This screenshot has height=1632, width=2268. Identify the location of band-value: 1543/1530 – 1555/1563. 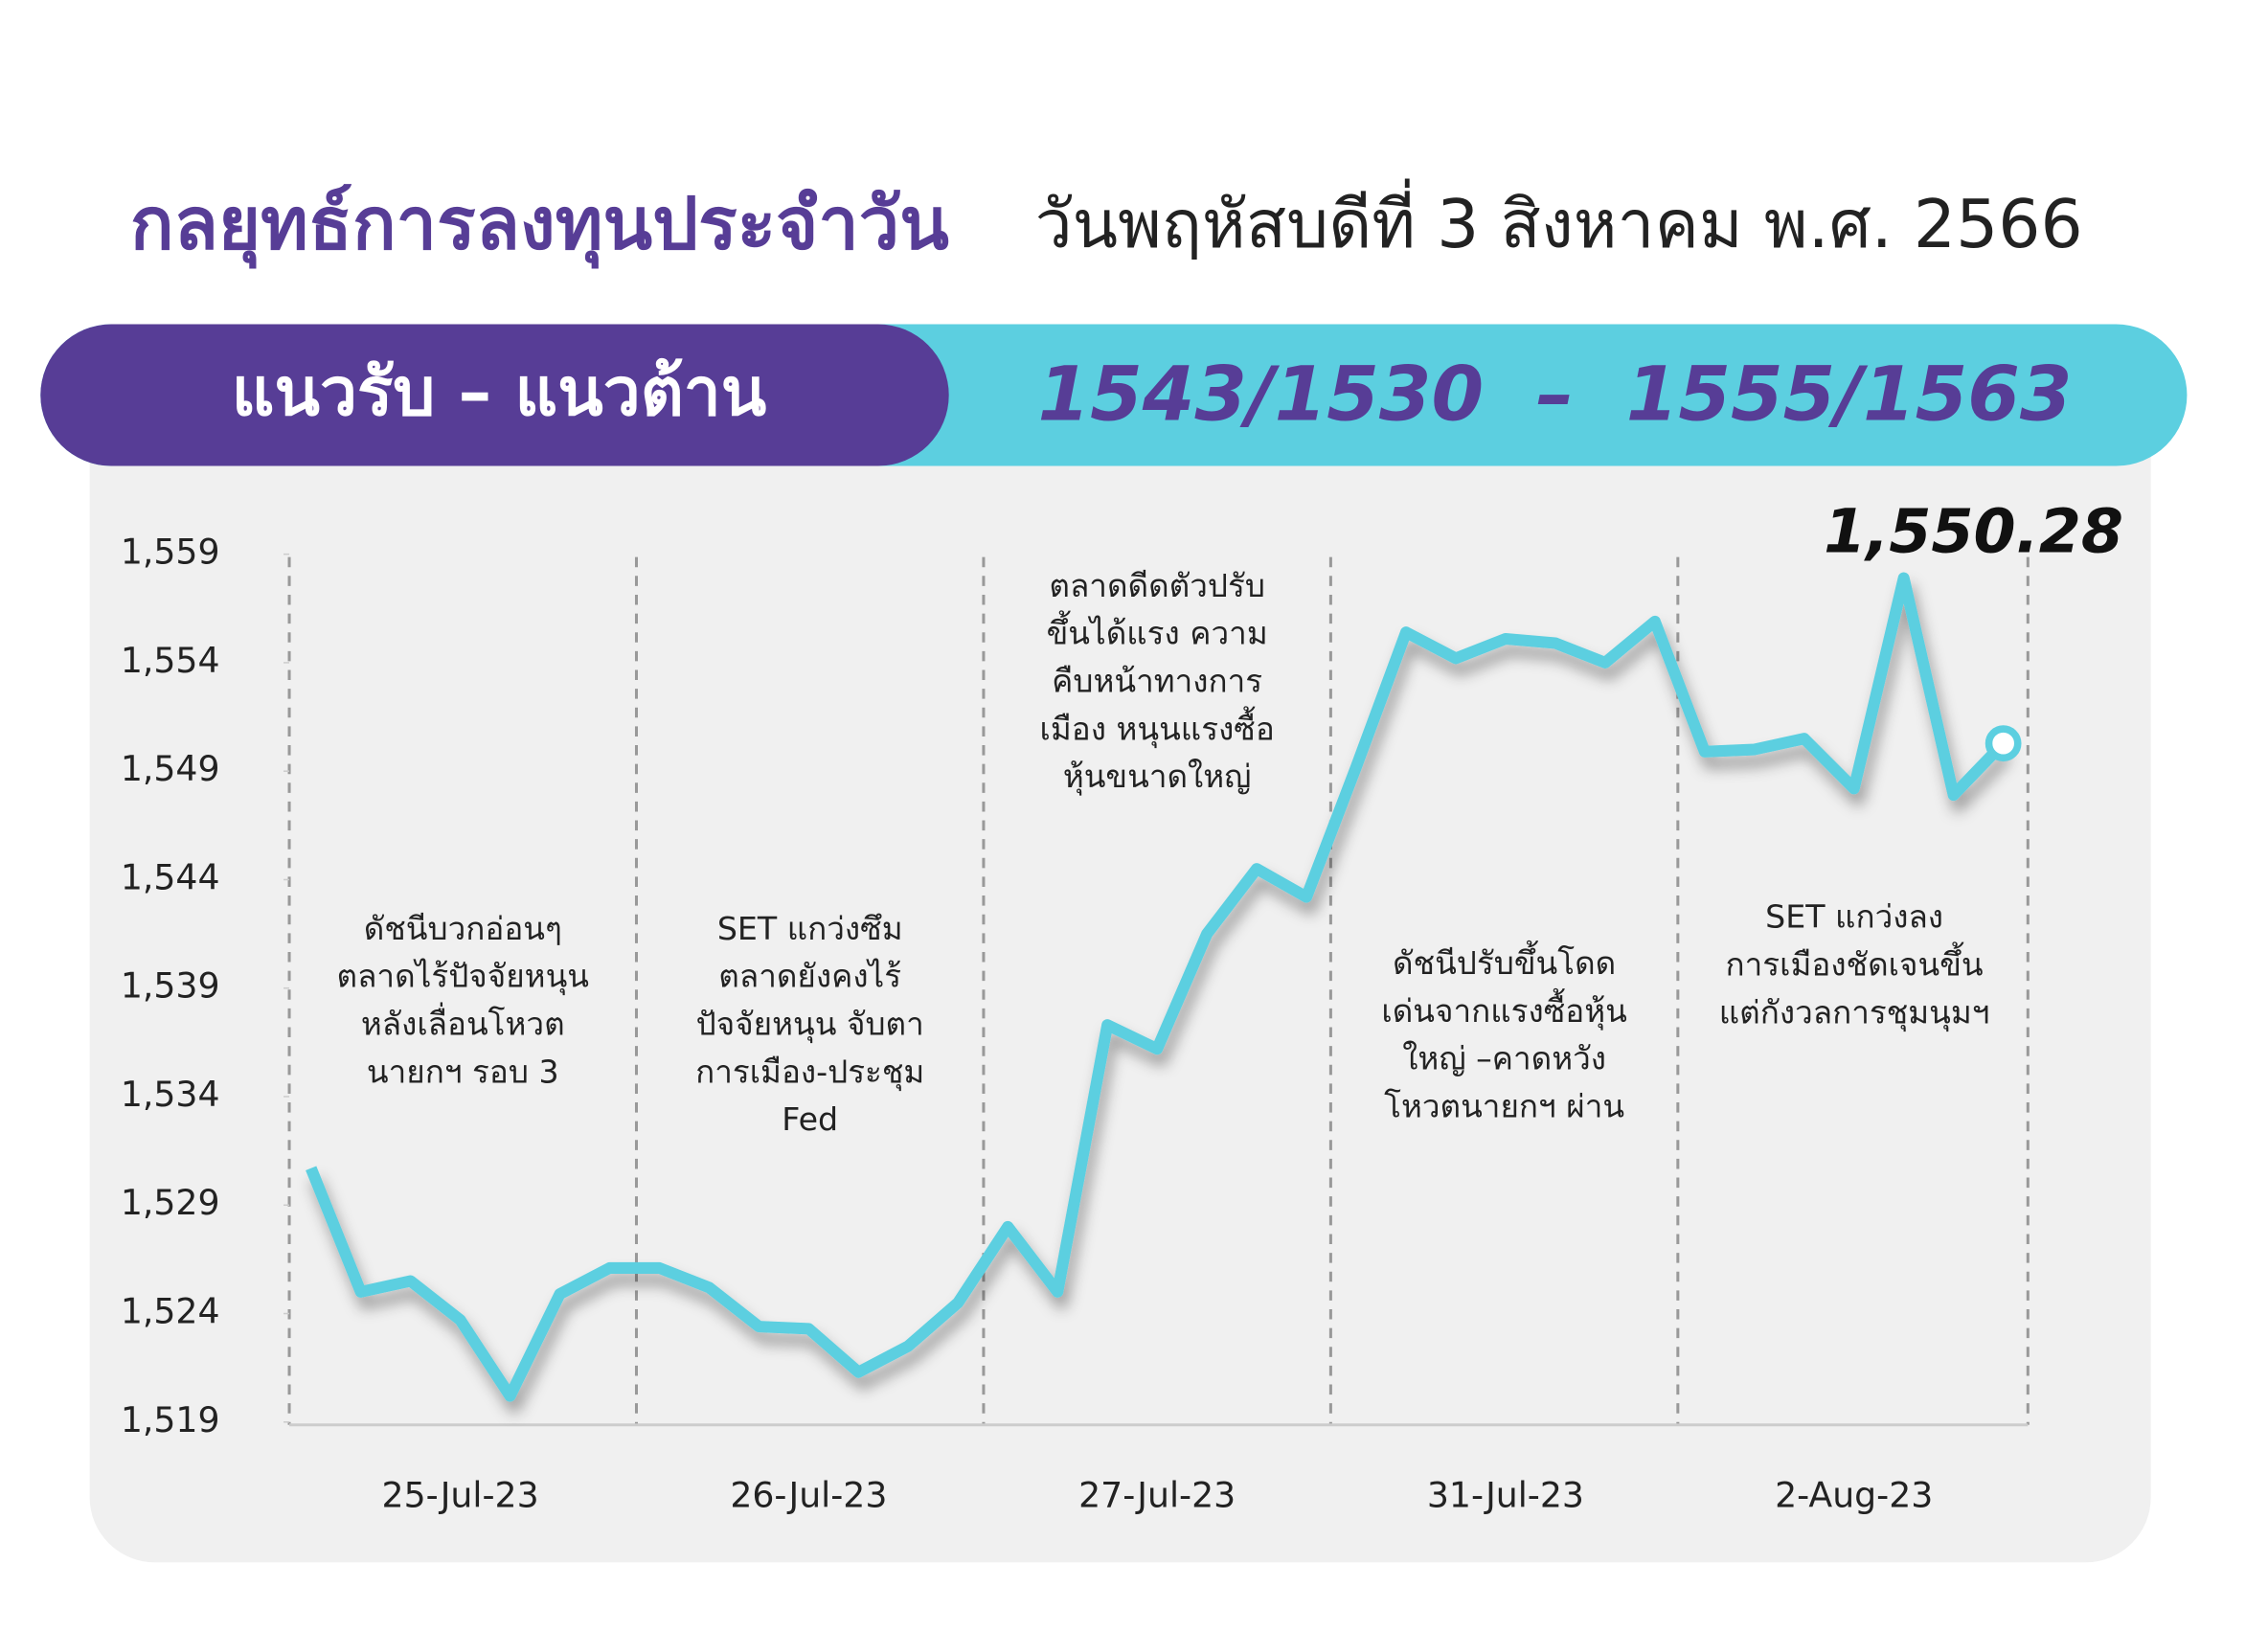
(1554, 395).